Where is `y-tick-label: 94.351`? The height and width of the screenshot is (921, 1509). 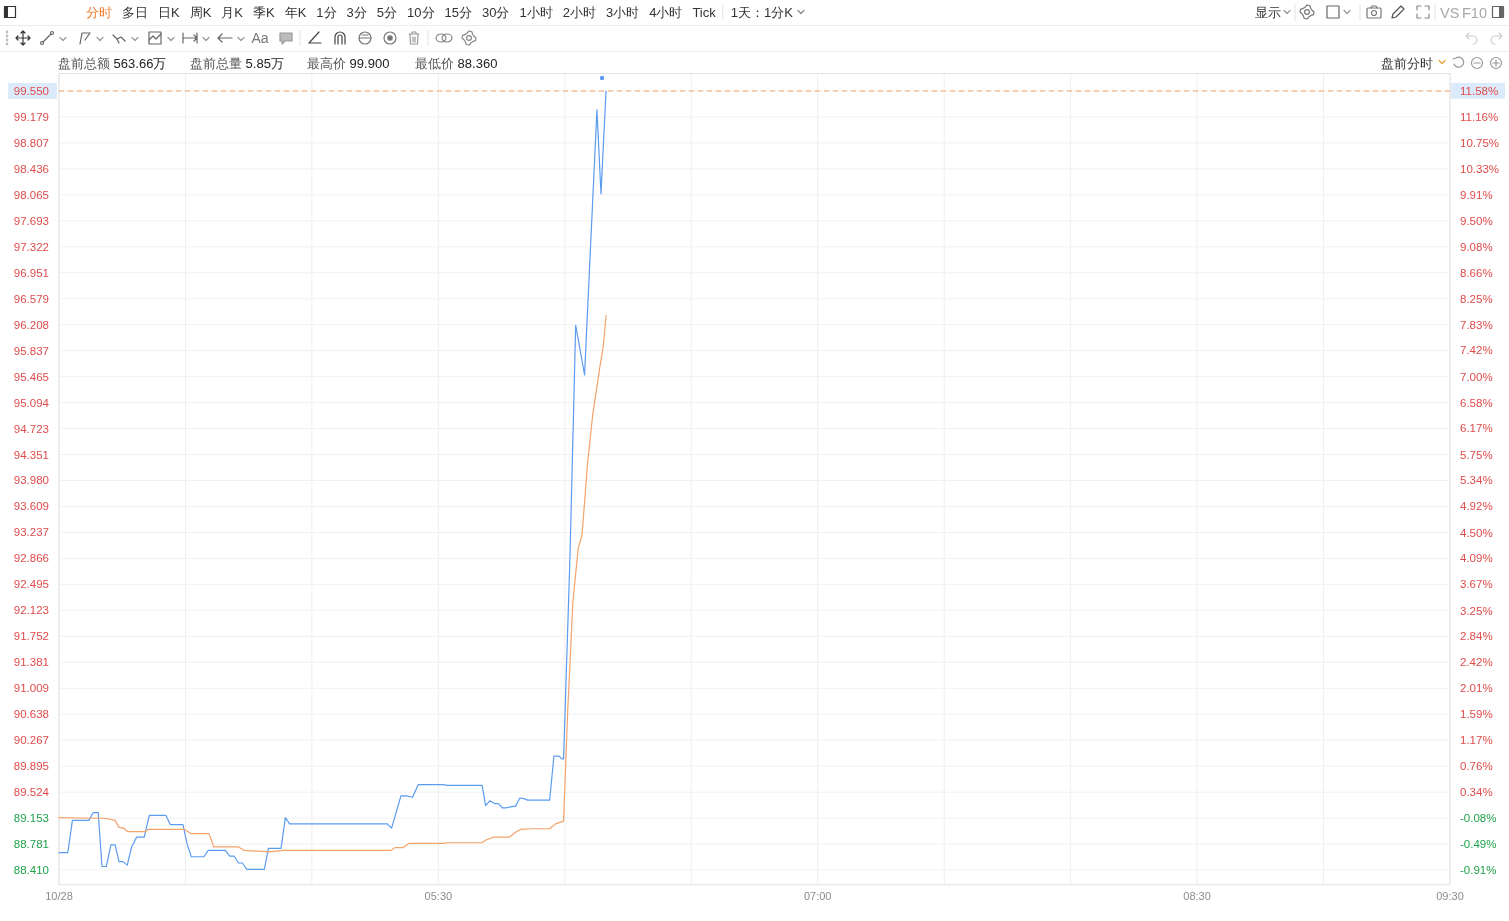 y-tick-label: 94.351 is located at coordinates (31, 454).